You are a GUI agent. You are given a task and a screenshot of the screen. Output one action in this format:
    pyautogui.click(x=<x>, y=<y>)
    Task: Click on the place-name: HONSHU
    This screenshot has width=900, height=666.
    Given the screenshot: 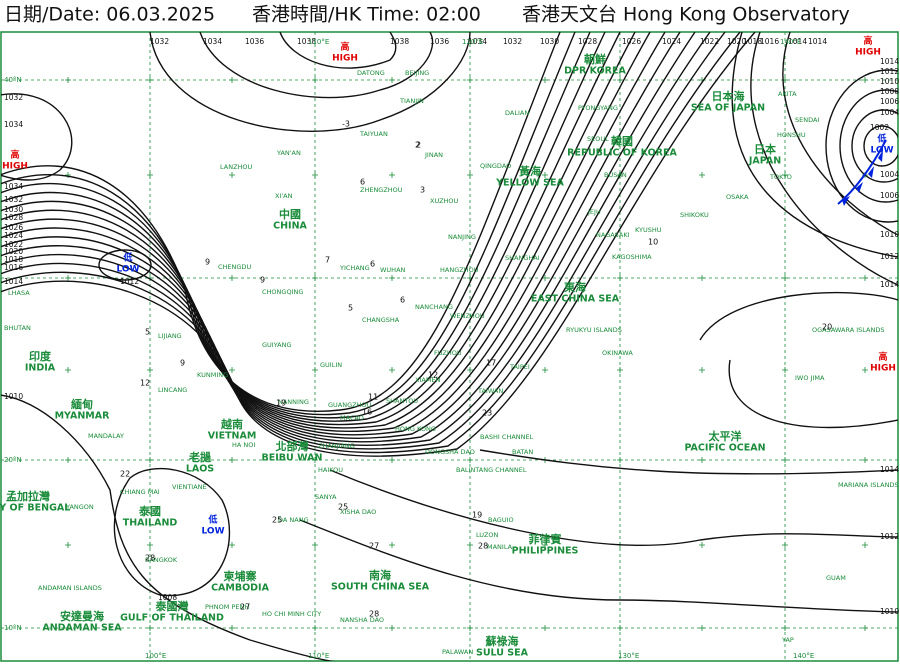 What is the action you would take?
    pyautogui.click(x=791, y=135)
    